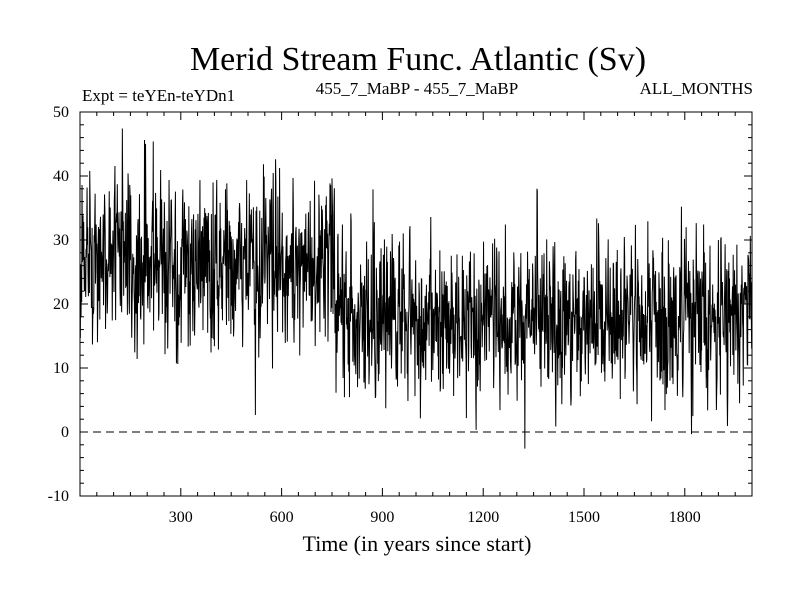  Describe the element at coordinates (65, 432) in the screenshot. I see `y-tick-label: 0` at that location.